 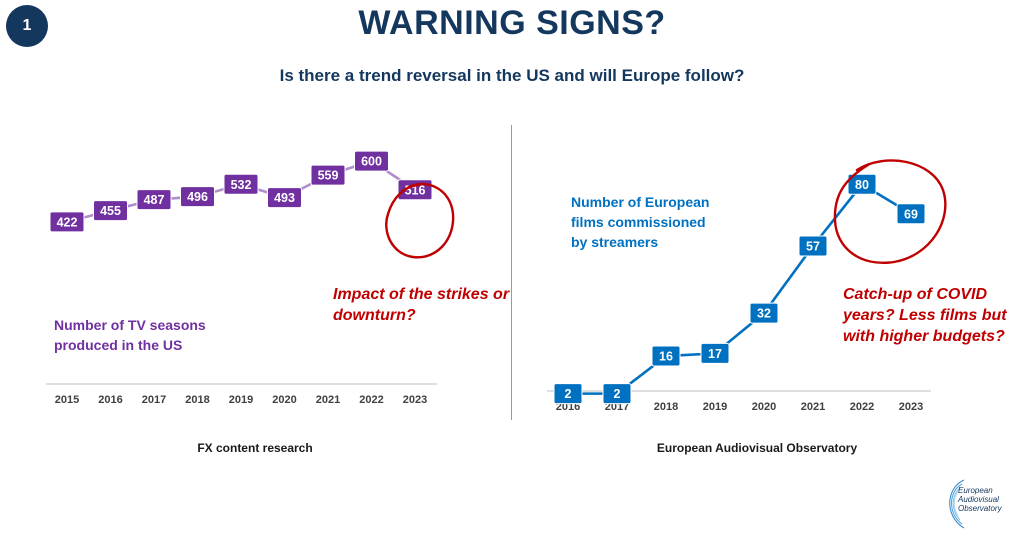 I want to click on data-label: 493, so click(x=284, y=198).